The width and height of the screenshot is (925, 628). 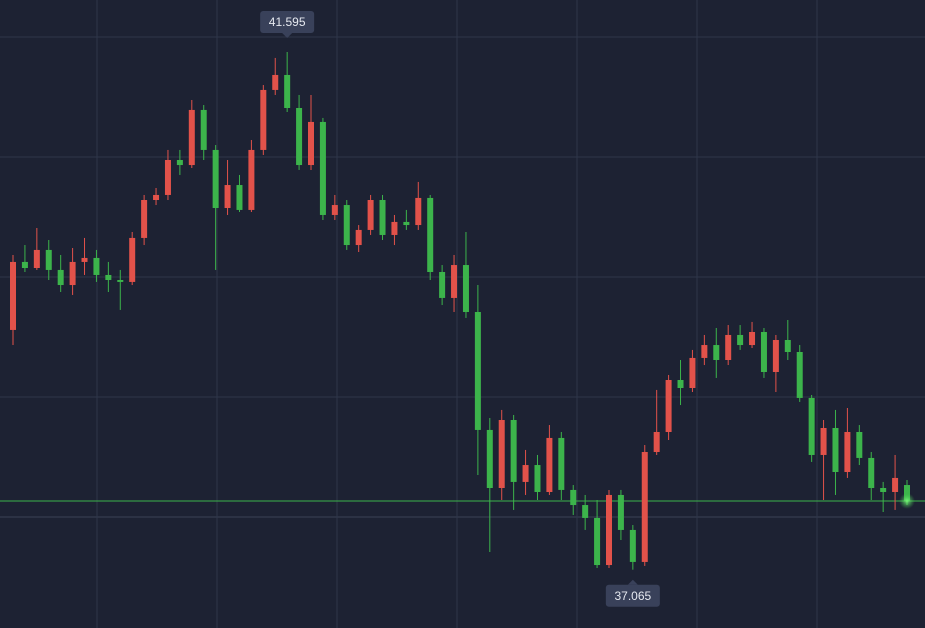 I want to click on current-point-glow, so click(x=907, y=501).